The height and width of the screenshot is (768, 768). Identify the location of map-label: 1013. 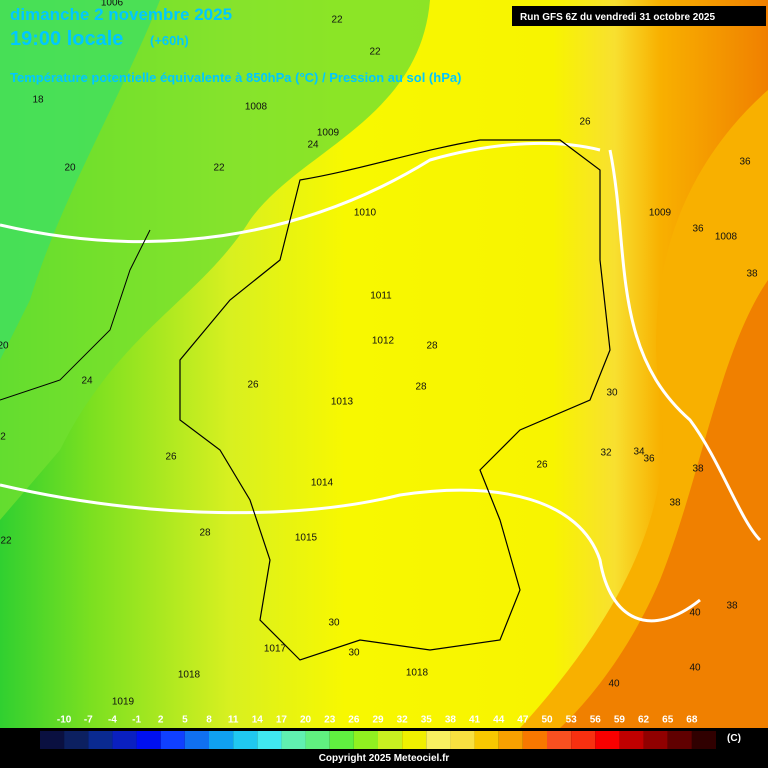
(342, 402).